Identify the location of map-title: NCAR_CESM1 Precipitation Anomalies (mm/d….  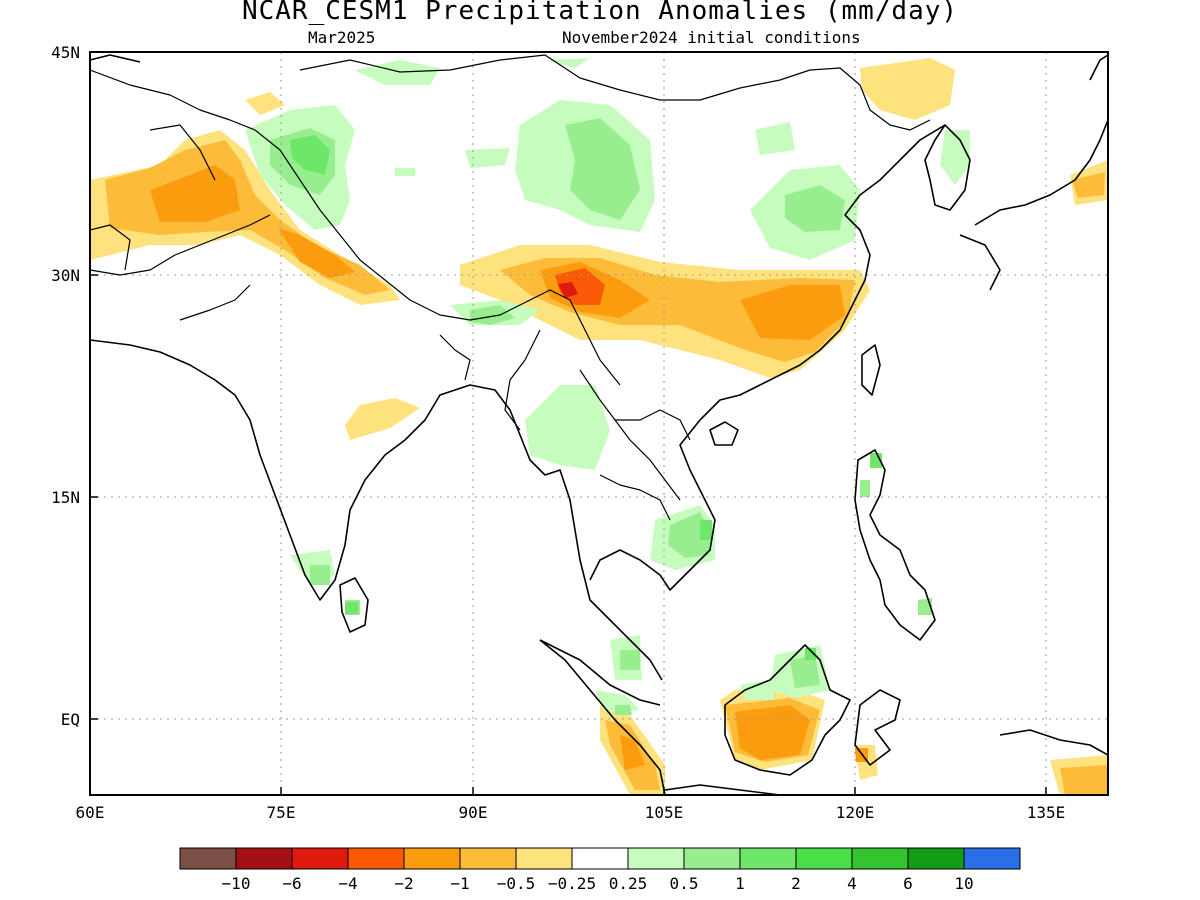
(600, 13).